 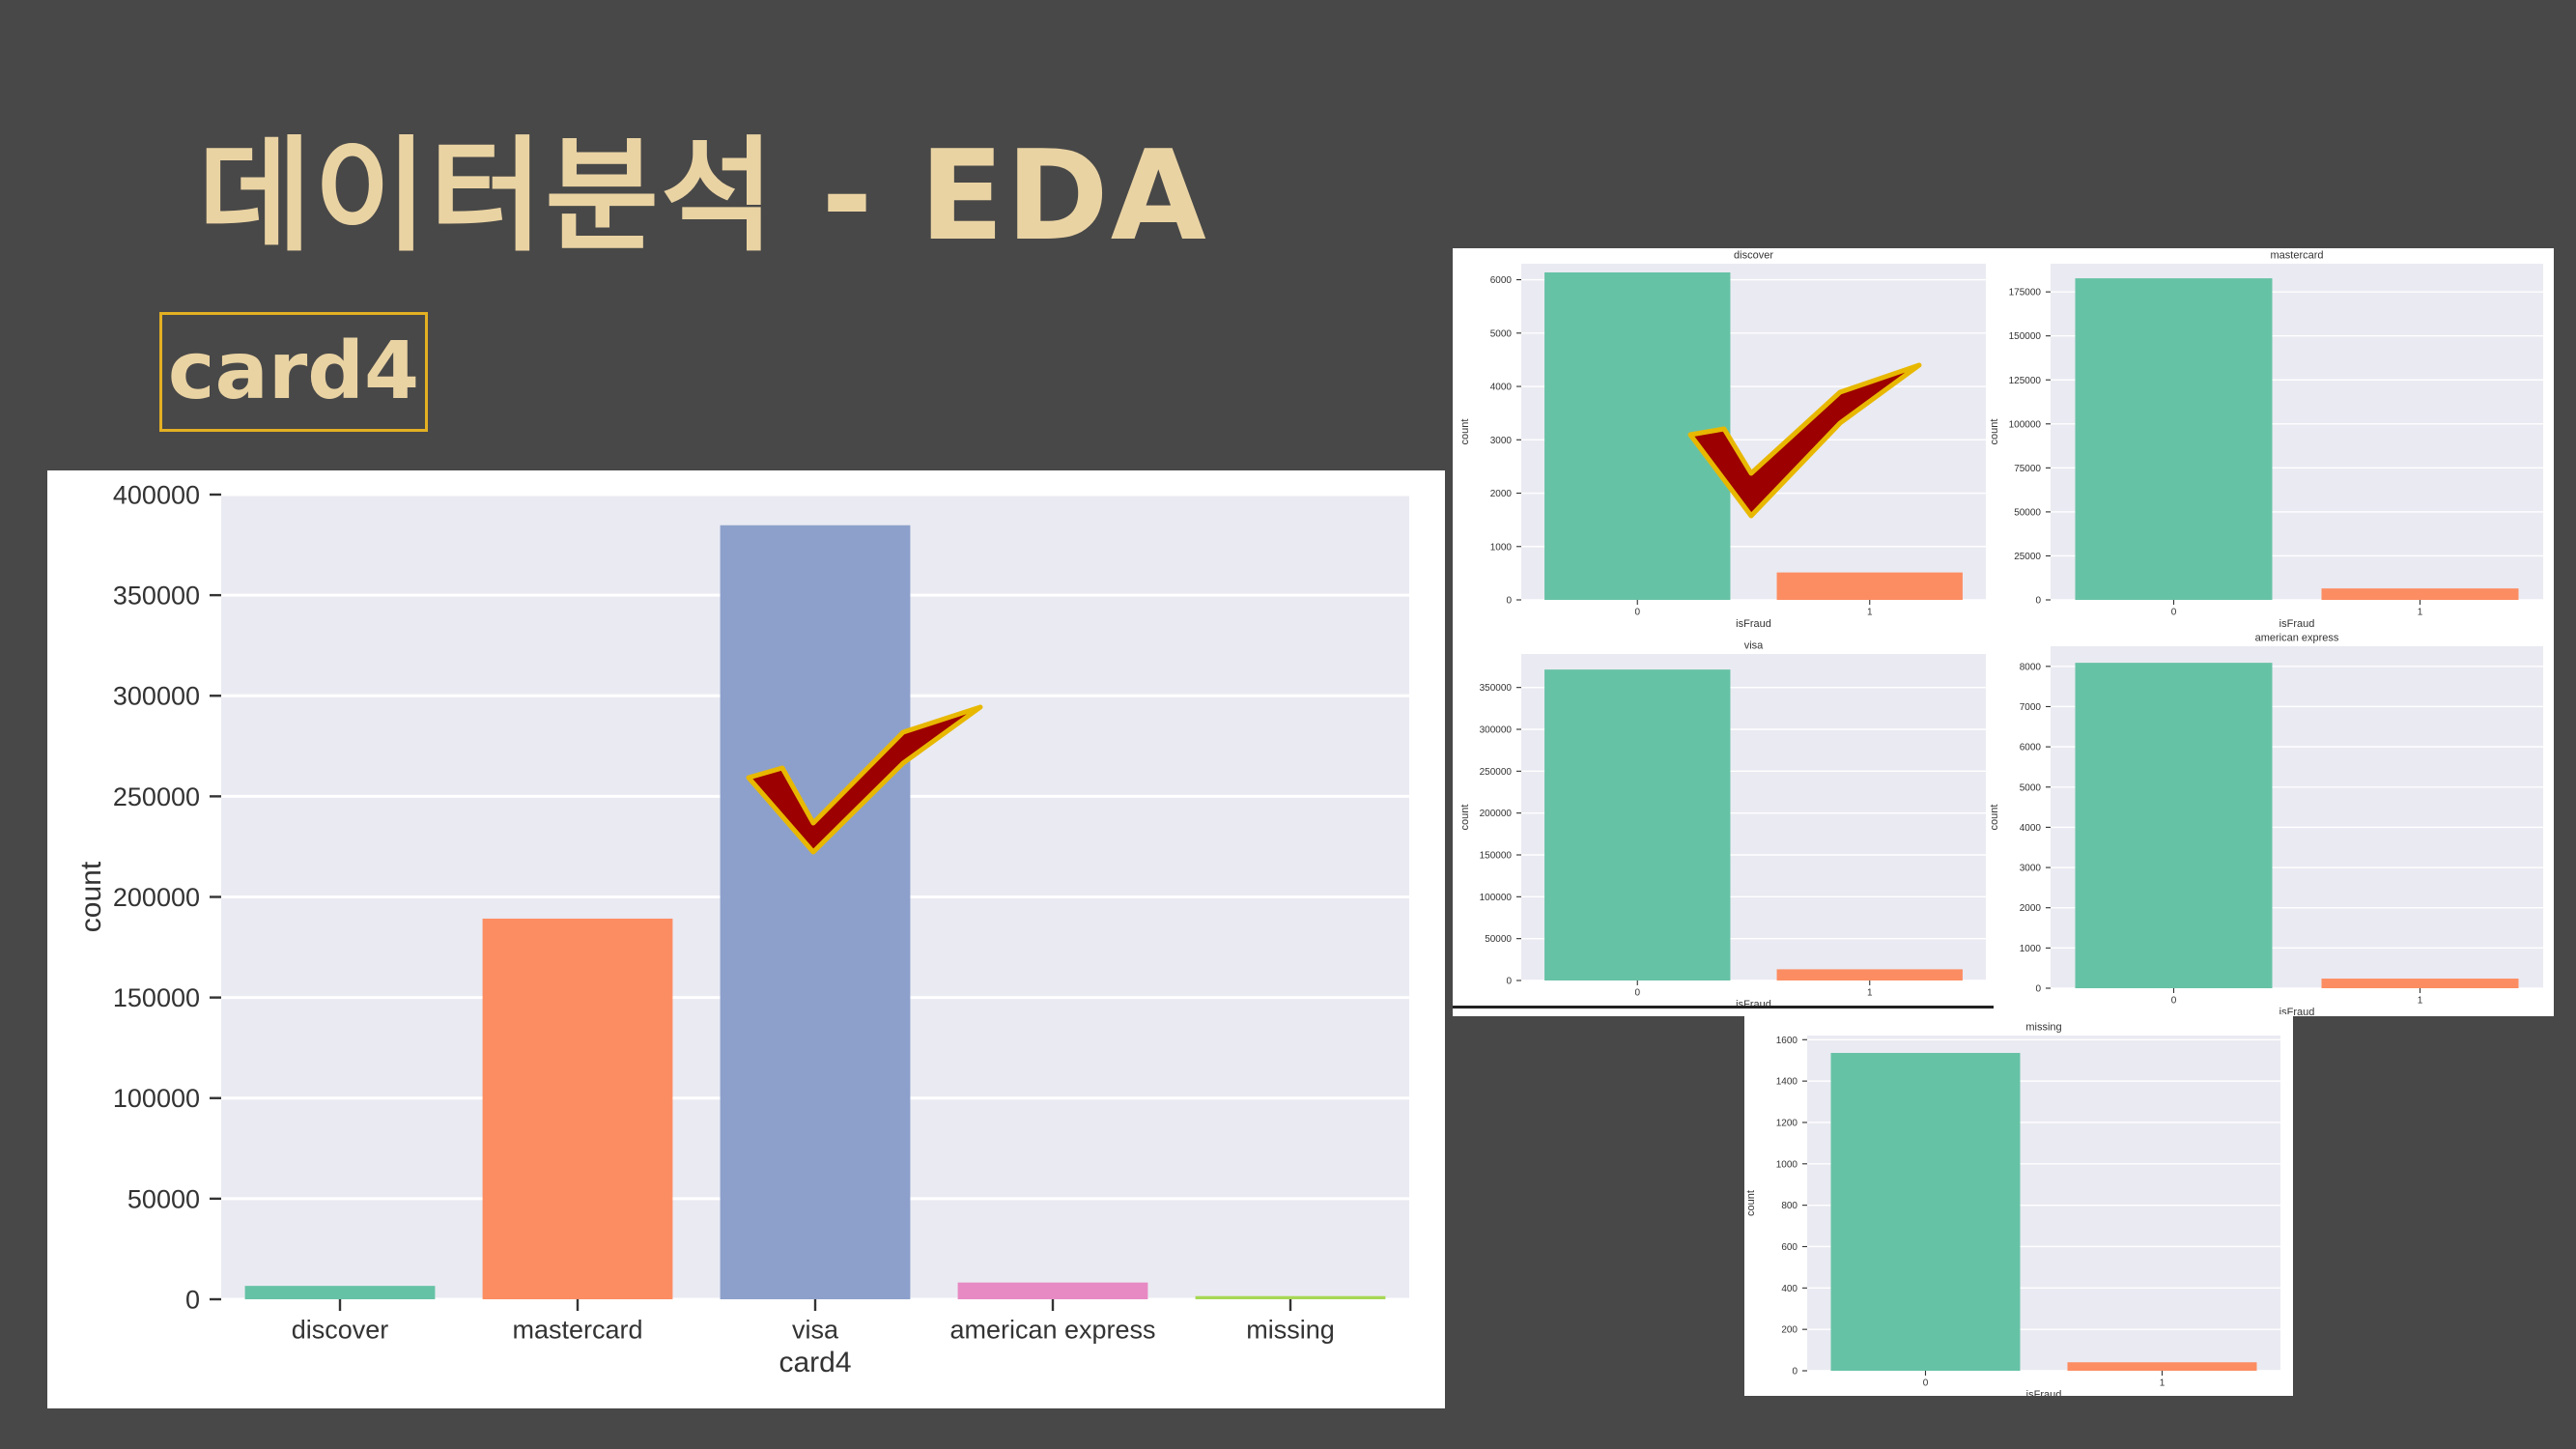 I want to click on ytick-label: 1600, so click(x=1787, y=1041).